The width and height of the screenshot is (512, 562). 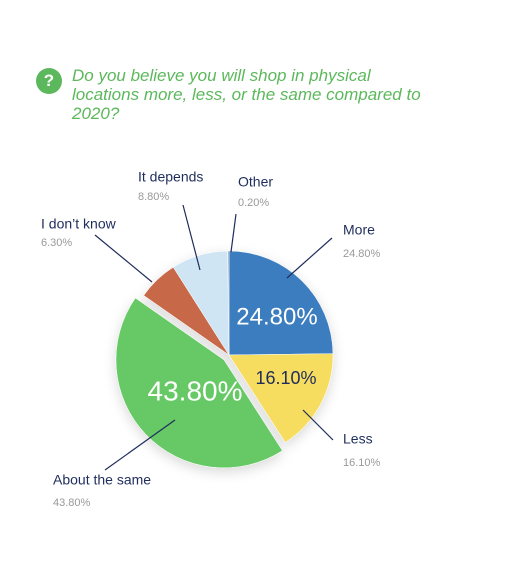 What do you see at coordinates (362, 463) in the screenshot?
I see `value-label: 16.10%` at bounding box center [362, 463].